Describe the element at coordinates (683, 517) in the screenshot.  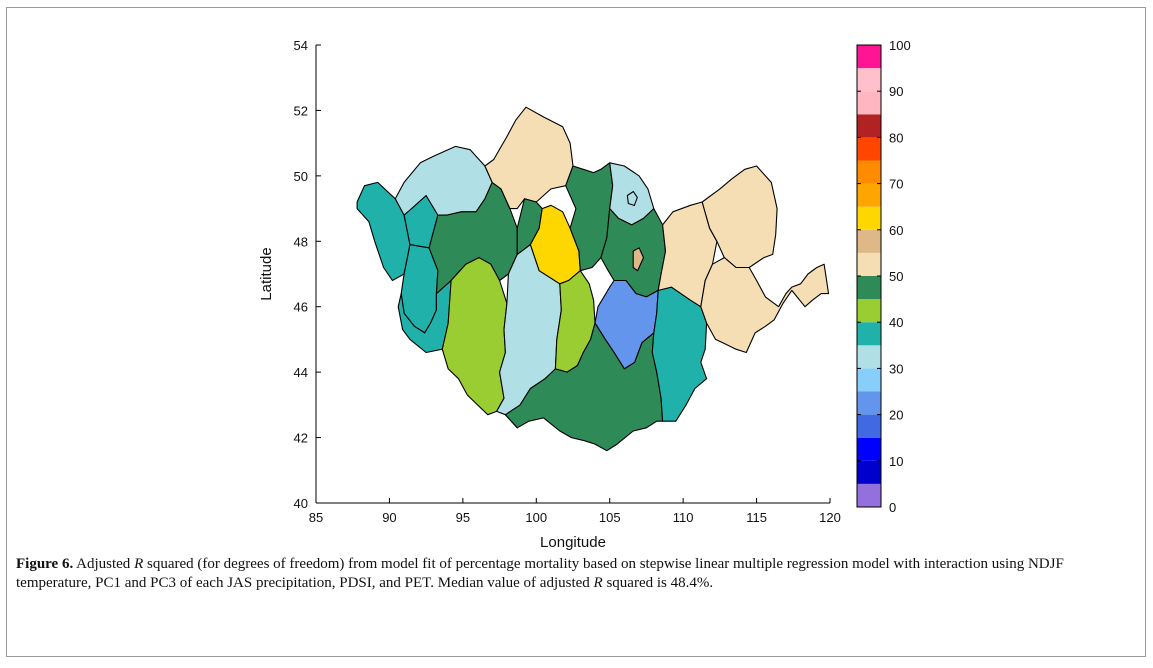
I see `x-tick-label: 110` at that location.